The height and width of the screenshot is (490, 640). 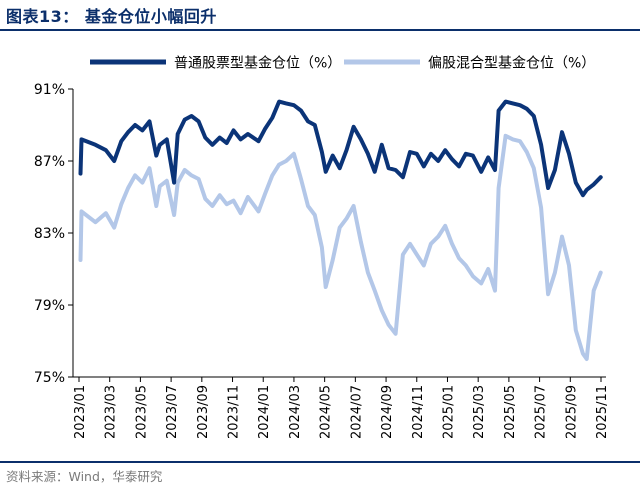 I want to click on y-tick-label: 91%, so click(x=49, y=90).